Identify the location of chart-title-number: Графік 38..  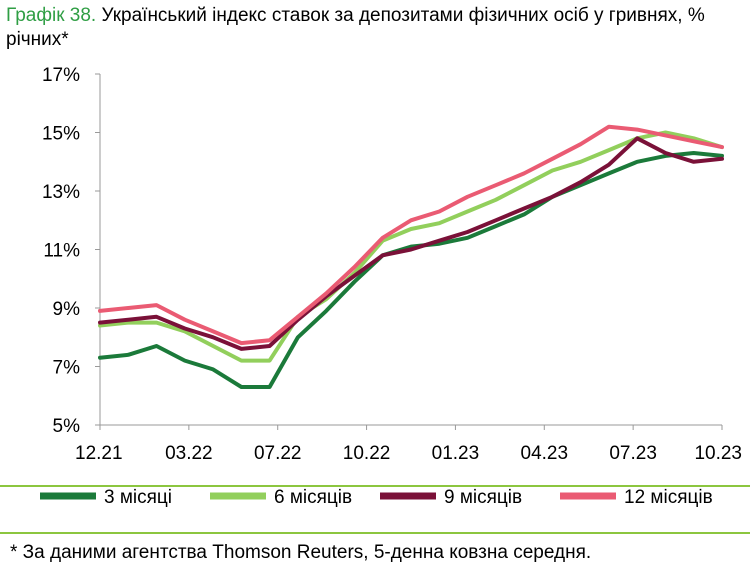
(51, 15).